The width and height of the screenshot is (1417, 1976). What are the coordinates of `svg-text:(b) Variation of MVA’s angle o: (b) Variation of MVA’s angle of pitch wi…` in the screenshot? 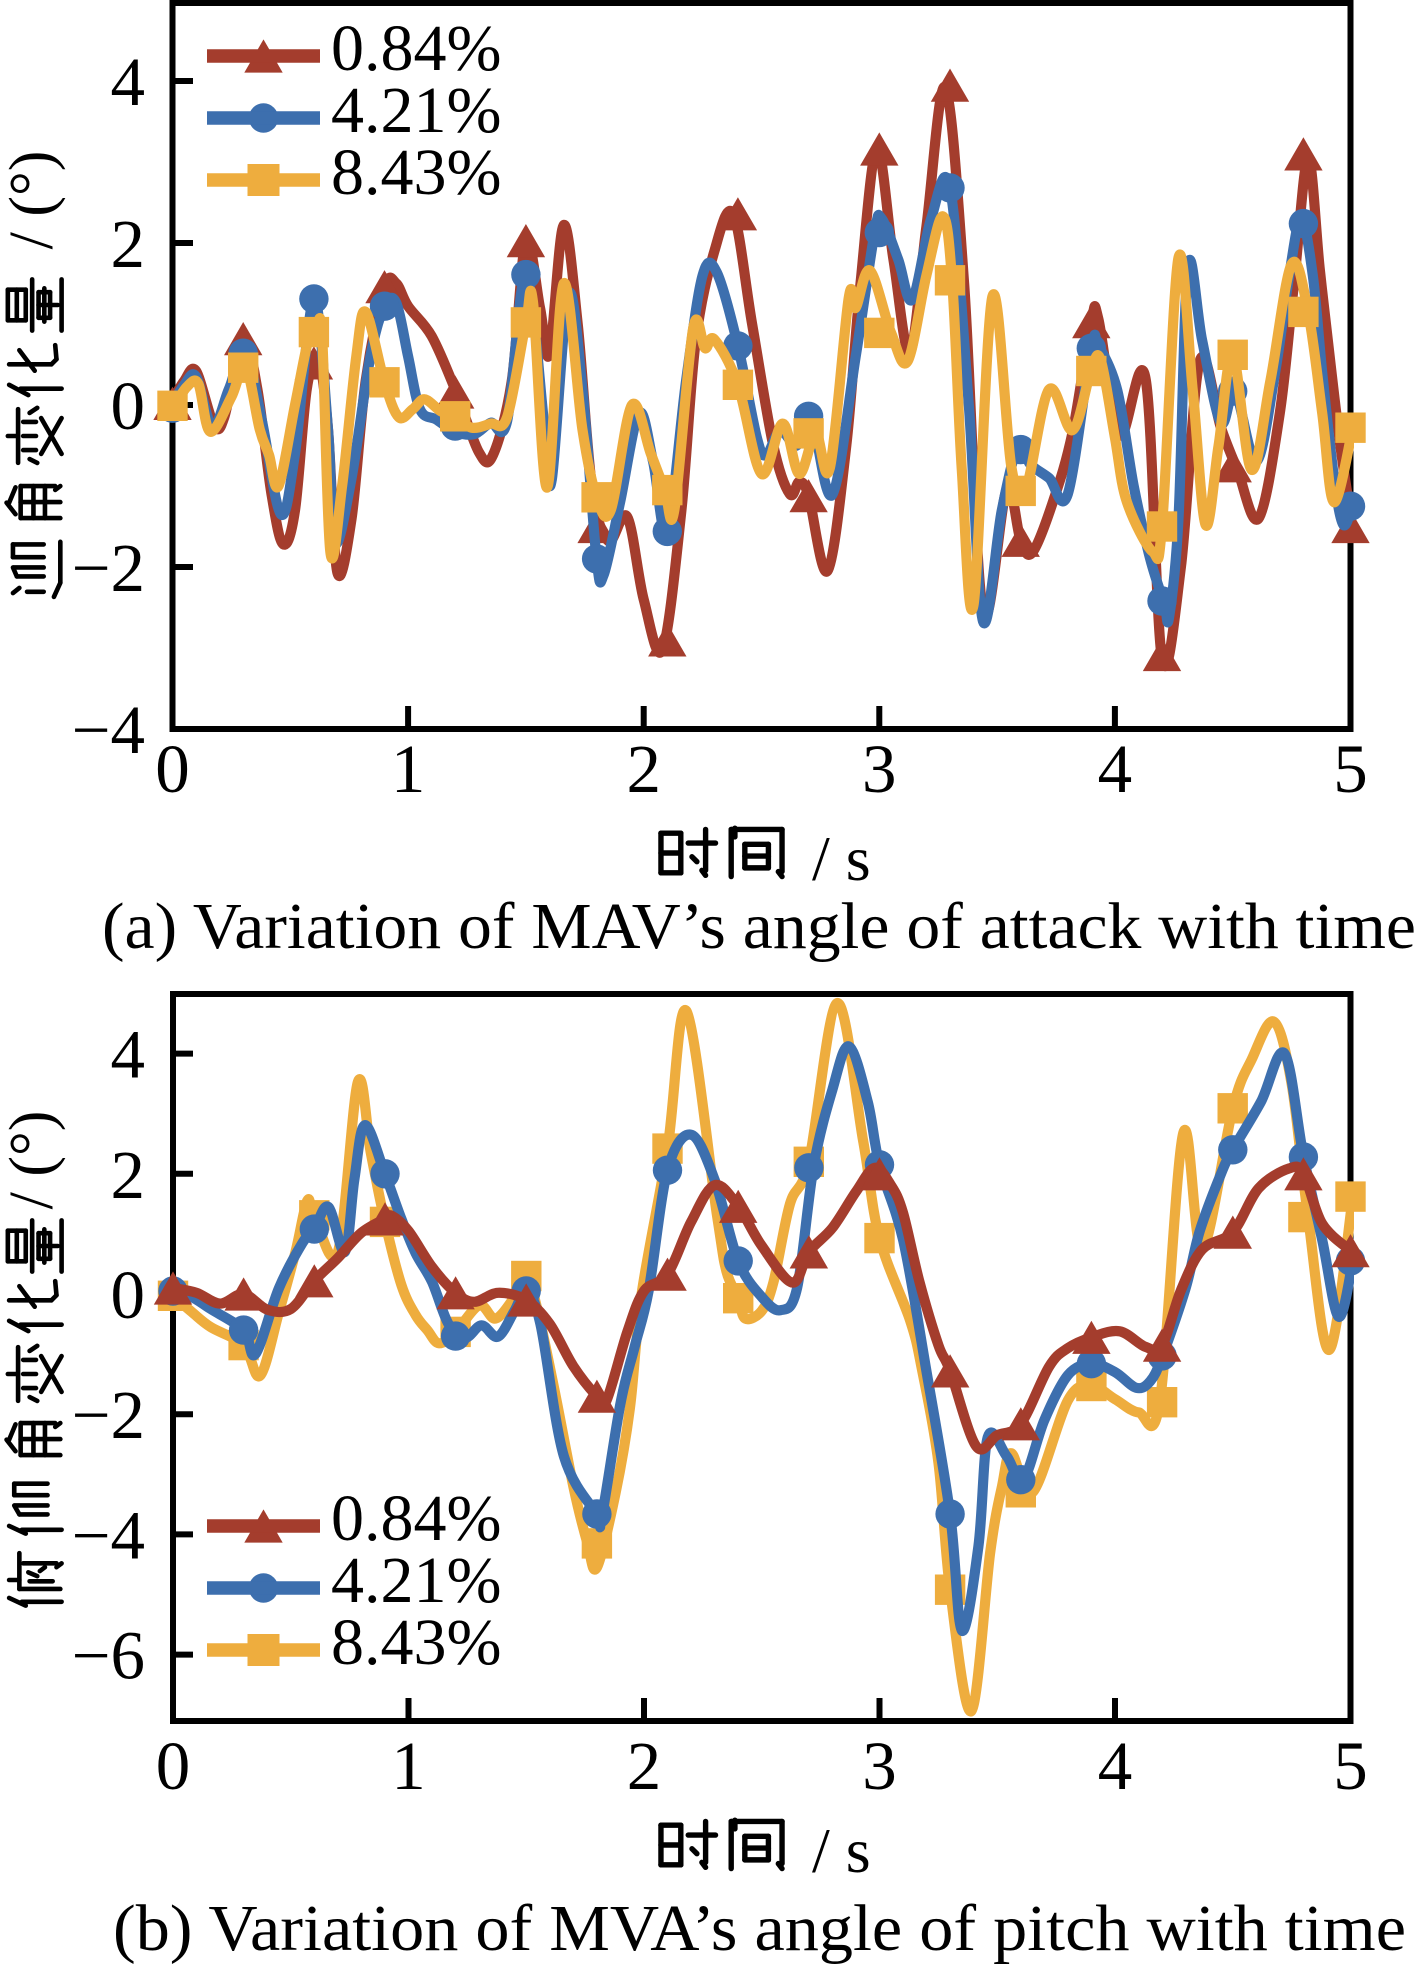 It's located at (759, 1928).